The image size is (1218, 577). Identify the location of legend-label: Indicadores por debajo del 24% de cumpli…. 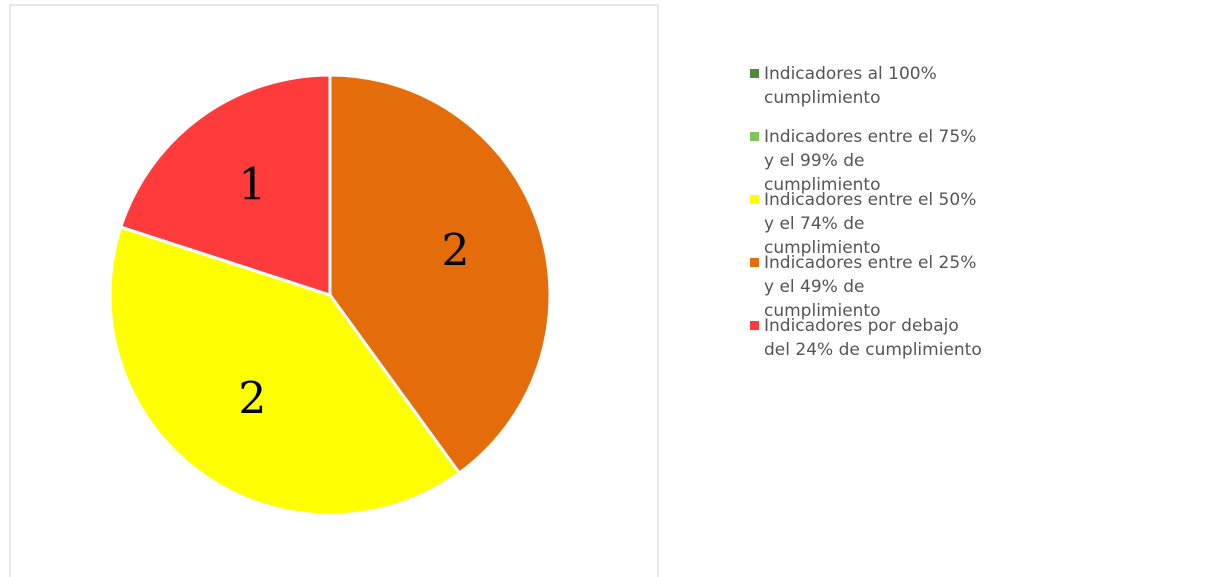
(873, 338).